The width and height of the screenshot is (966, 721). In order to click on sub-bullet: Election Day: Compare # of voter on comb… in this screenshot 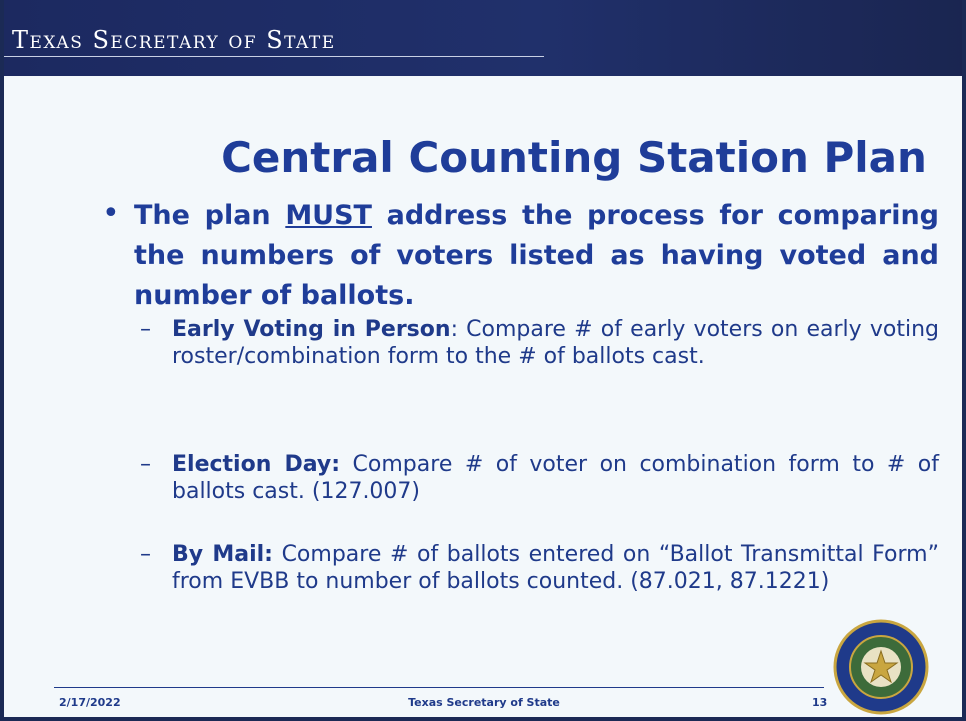, I will do `click(555, 478)`.